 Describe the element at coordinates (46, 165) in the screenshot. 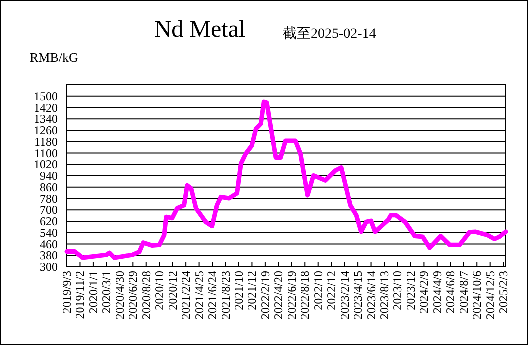

I see `y-tick-label: 1020` at that location.